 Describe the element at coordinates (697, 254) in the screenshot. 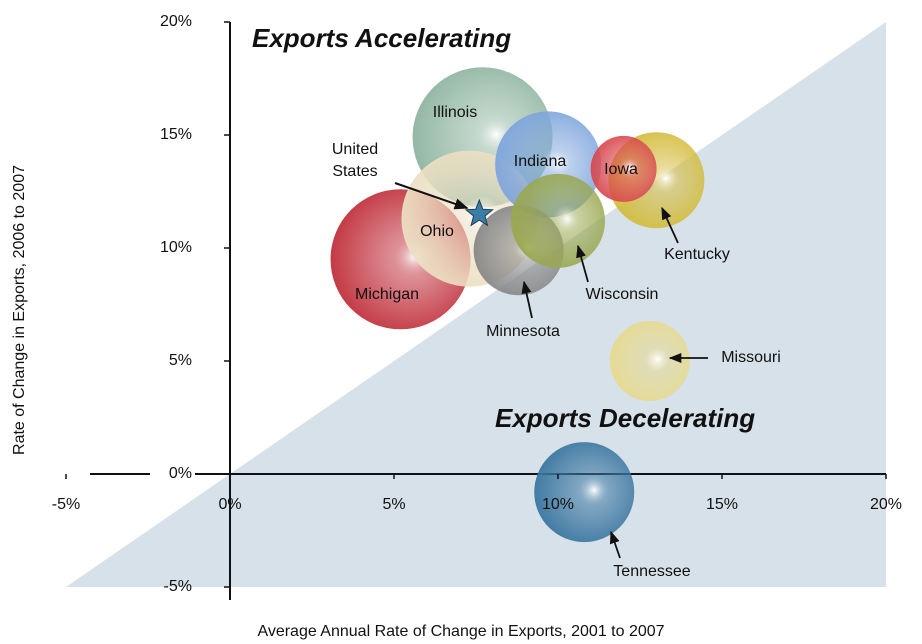

I see `point-label: Kentucky` at that location.